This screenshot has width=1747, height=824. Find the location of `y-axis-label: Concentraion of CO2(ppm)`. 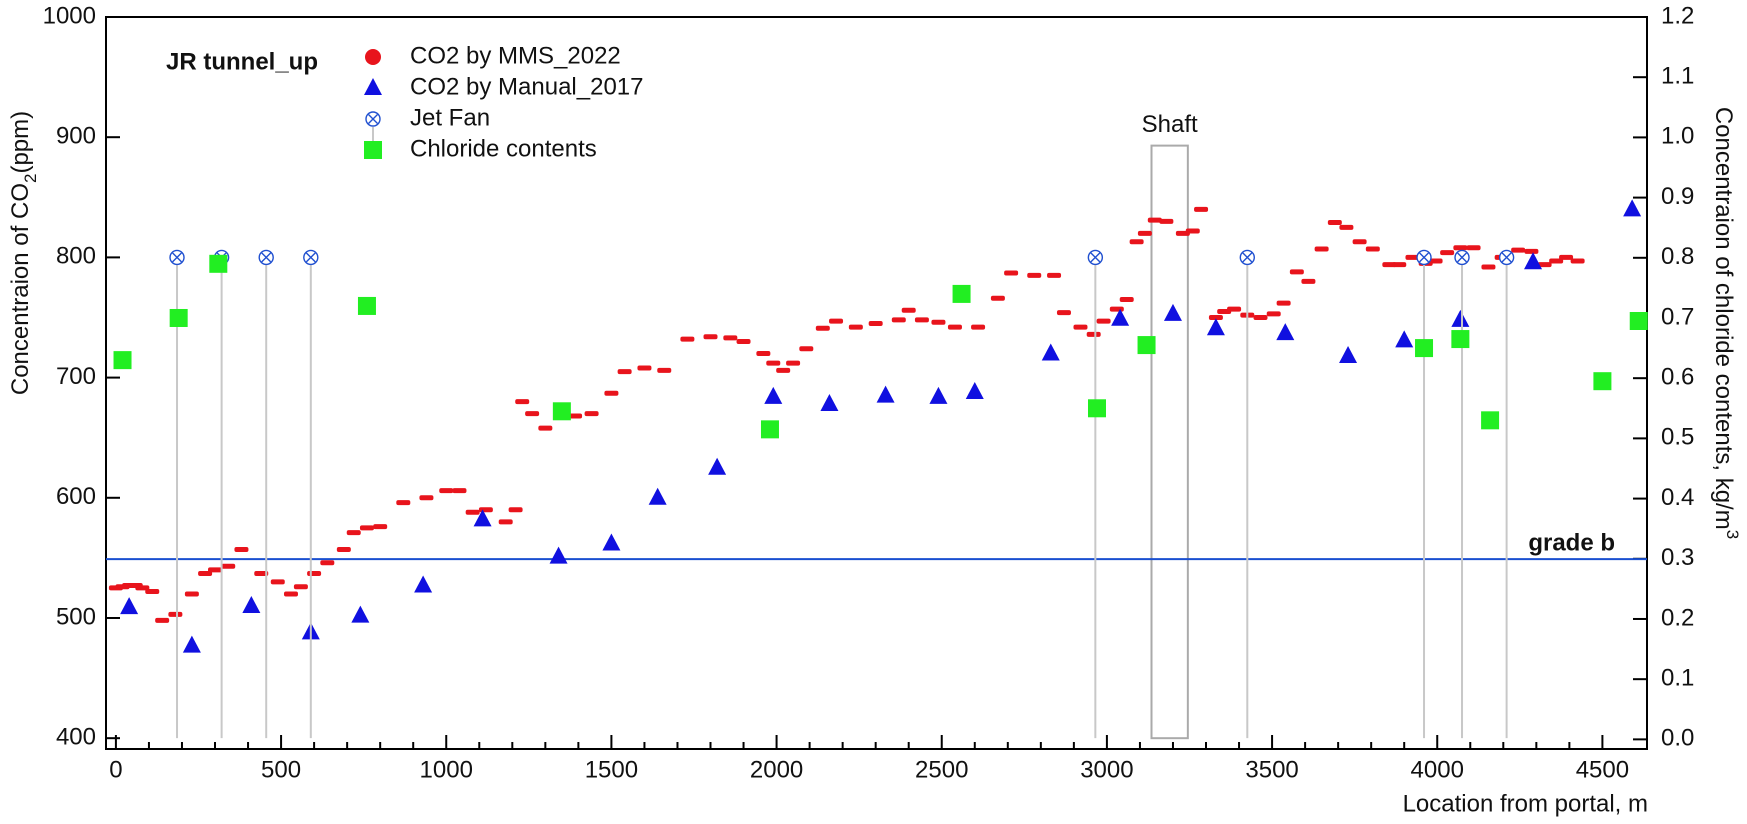

y-axis-label: Concentraion of CO2(ppm) is located at coordinates (23, 253).